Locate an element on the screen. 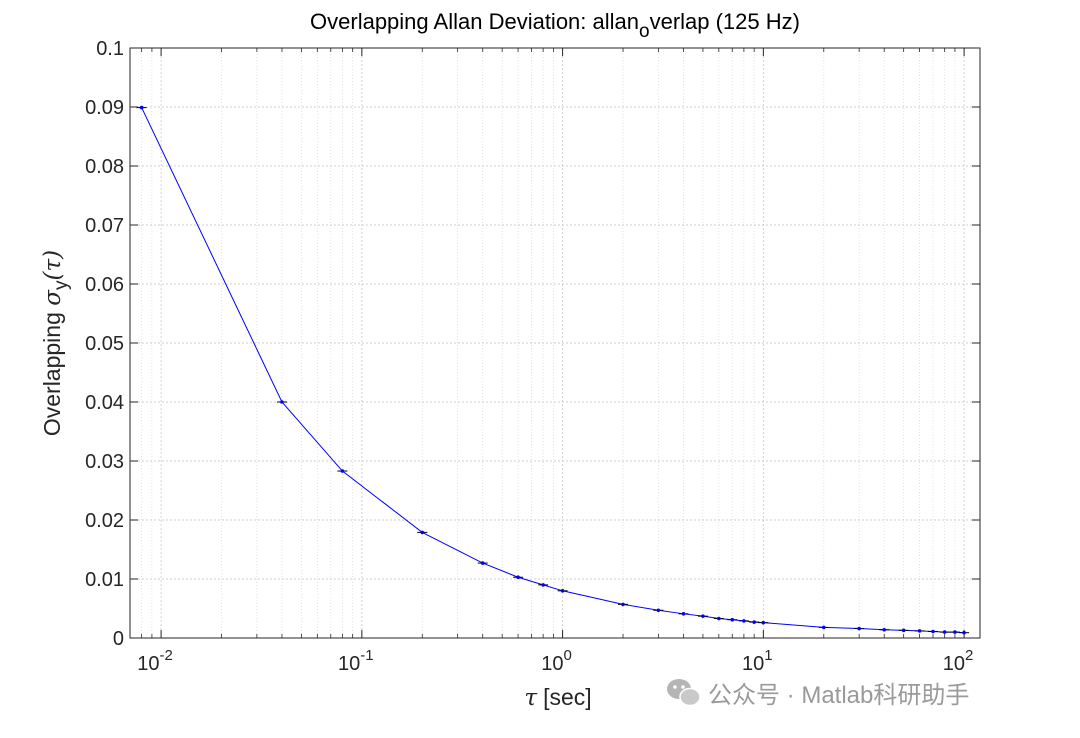 This screenshot has width=1080, height=738. title-tail: verlap (125 Hz) is located at coordinates (725, 21).